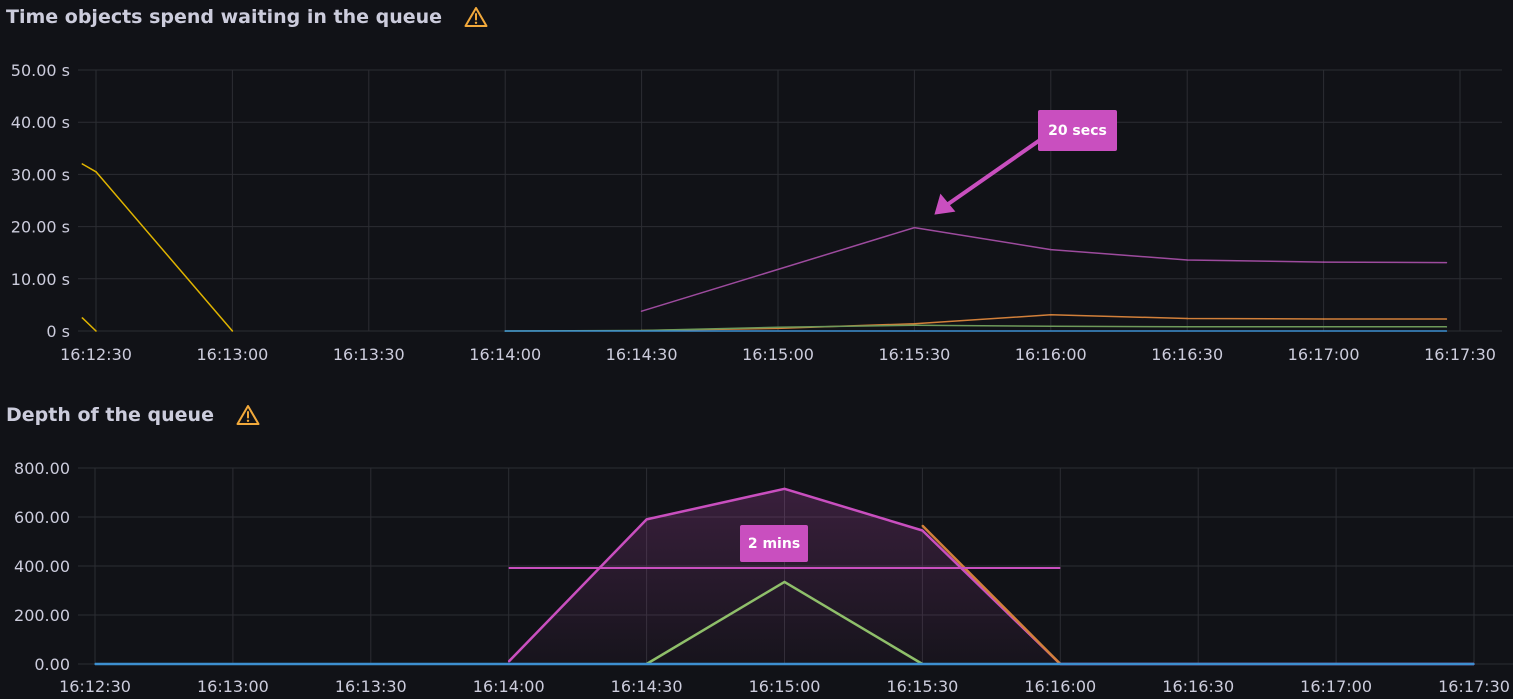 The image size is (1513, 699). I want to click on annotation-arrow, so click(992, 173).